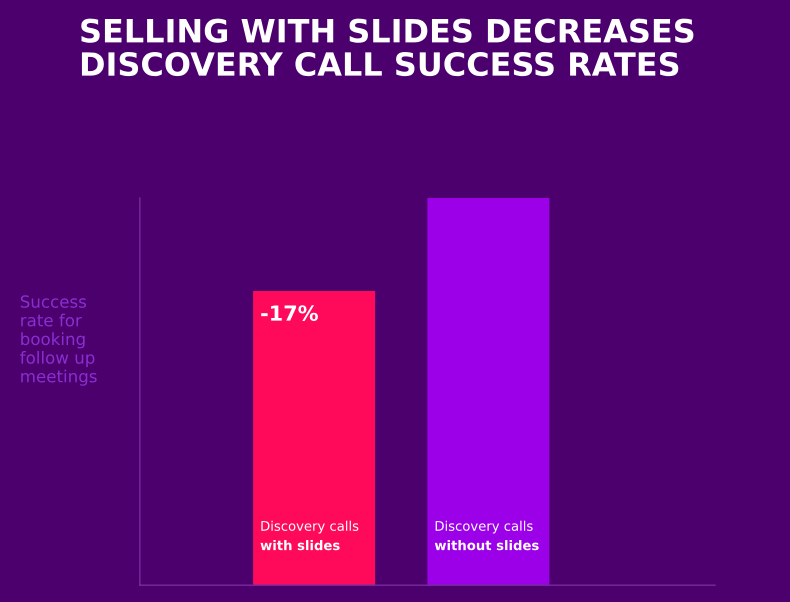 The width and height of the screenshot is (790, 602). I want to click on x-tick-label: Discovery calls without slides, so click(486, 535).